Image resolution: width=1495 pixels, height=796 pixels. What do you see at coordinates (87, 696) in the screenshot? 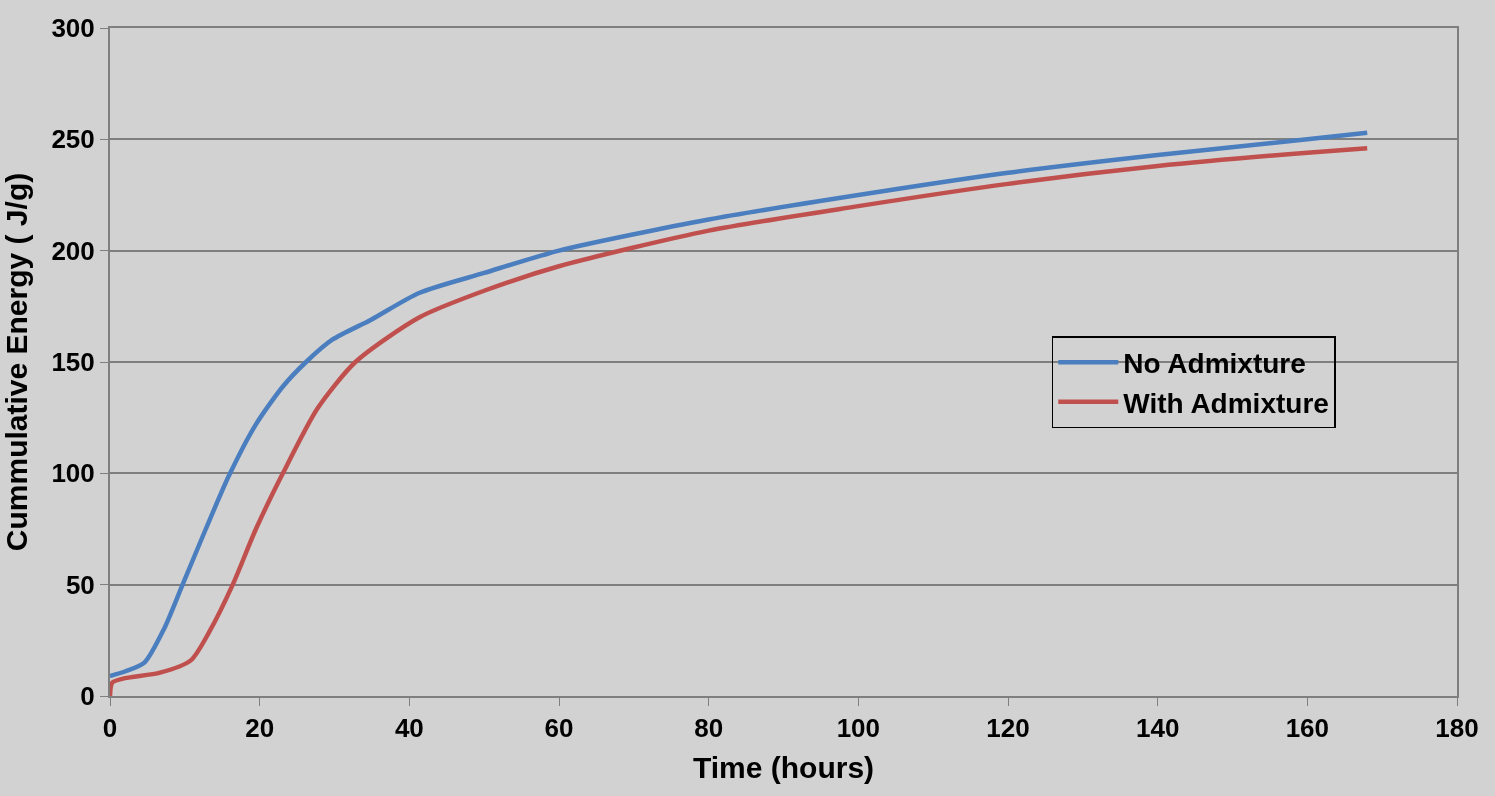
I see `y-tick-label: 0` at bounding box center [87, 696].